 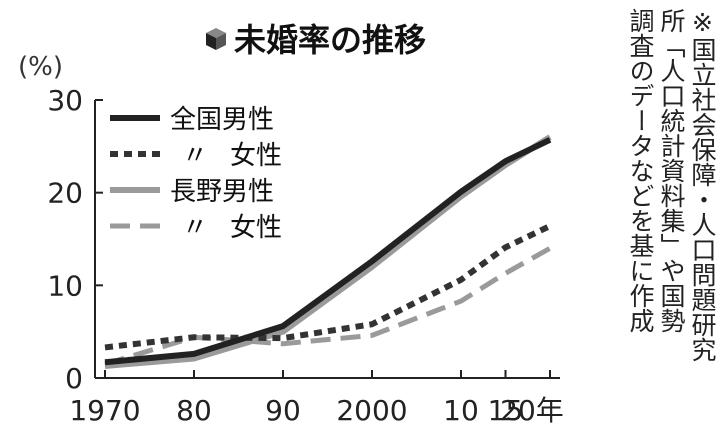 What do you see at coordinates (330, 40) in the screenshot?
I see `chart-title-text: 未婚率の推移` at bounding box center [330, 40].